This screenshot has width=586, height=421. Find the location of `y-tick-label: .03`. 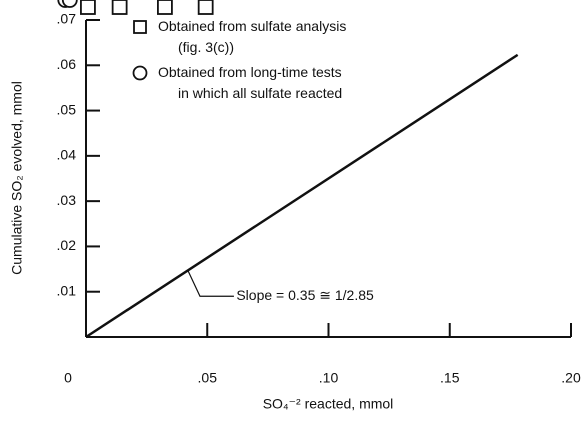

y-tick-label: .03 is located at coordinates (67, 200).